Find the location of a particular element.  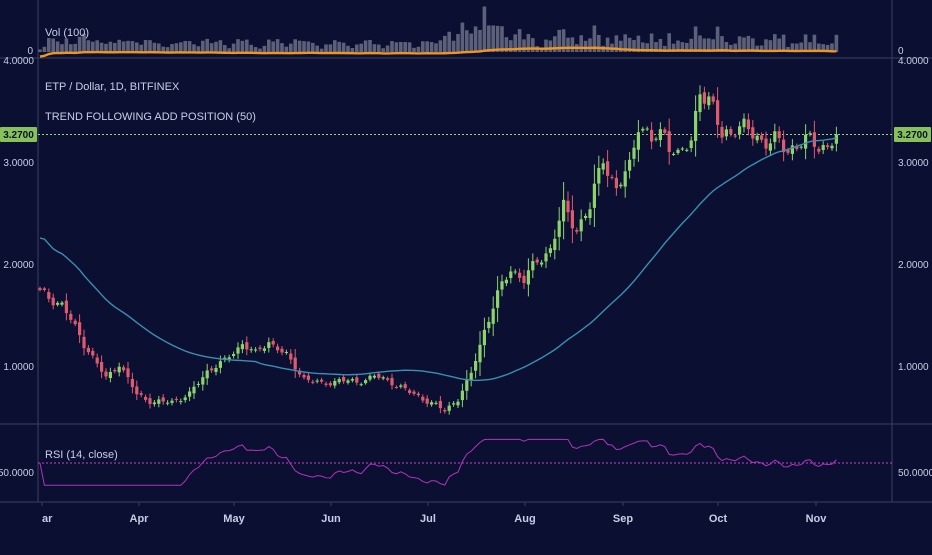

x-tick-label: Oct is located at coordinates (718, 519).